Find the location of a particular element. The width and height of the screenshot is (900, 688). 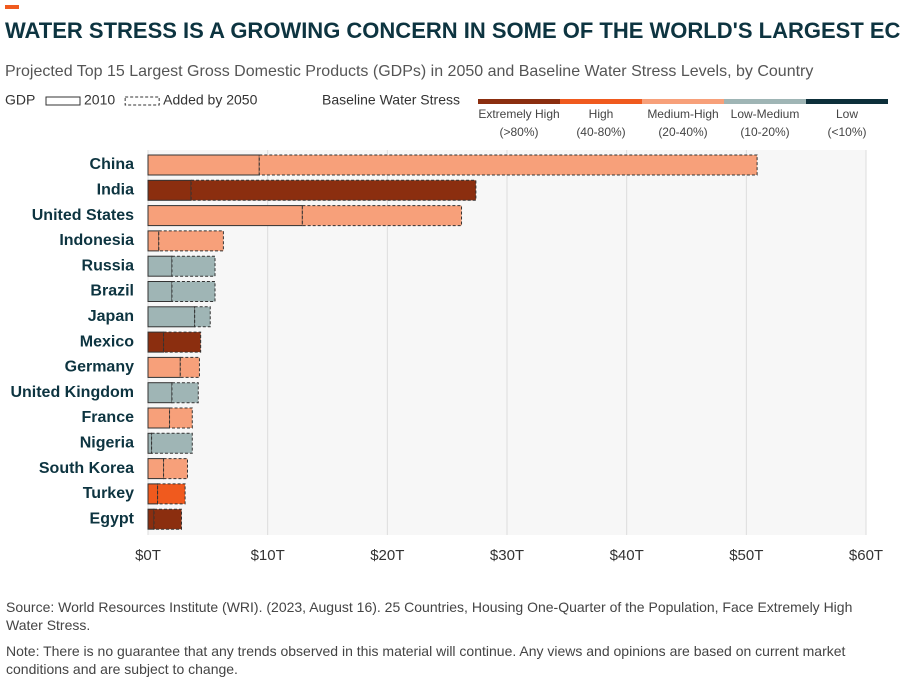

y-tick-label: France is located at coordinates (108, 417).